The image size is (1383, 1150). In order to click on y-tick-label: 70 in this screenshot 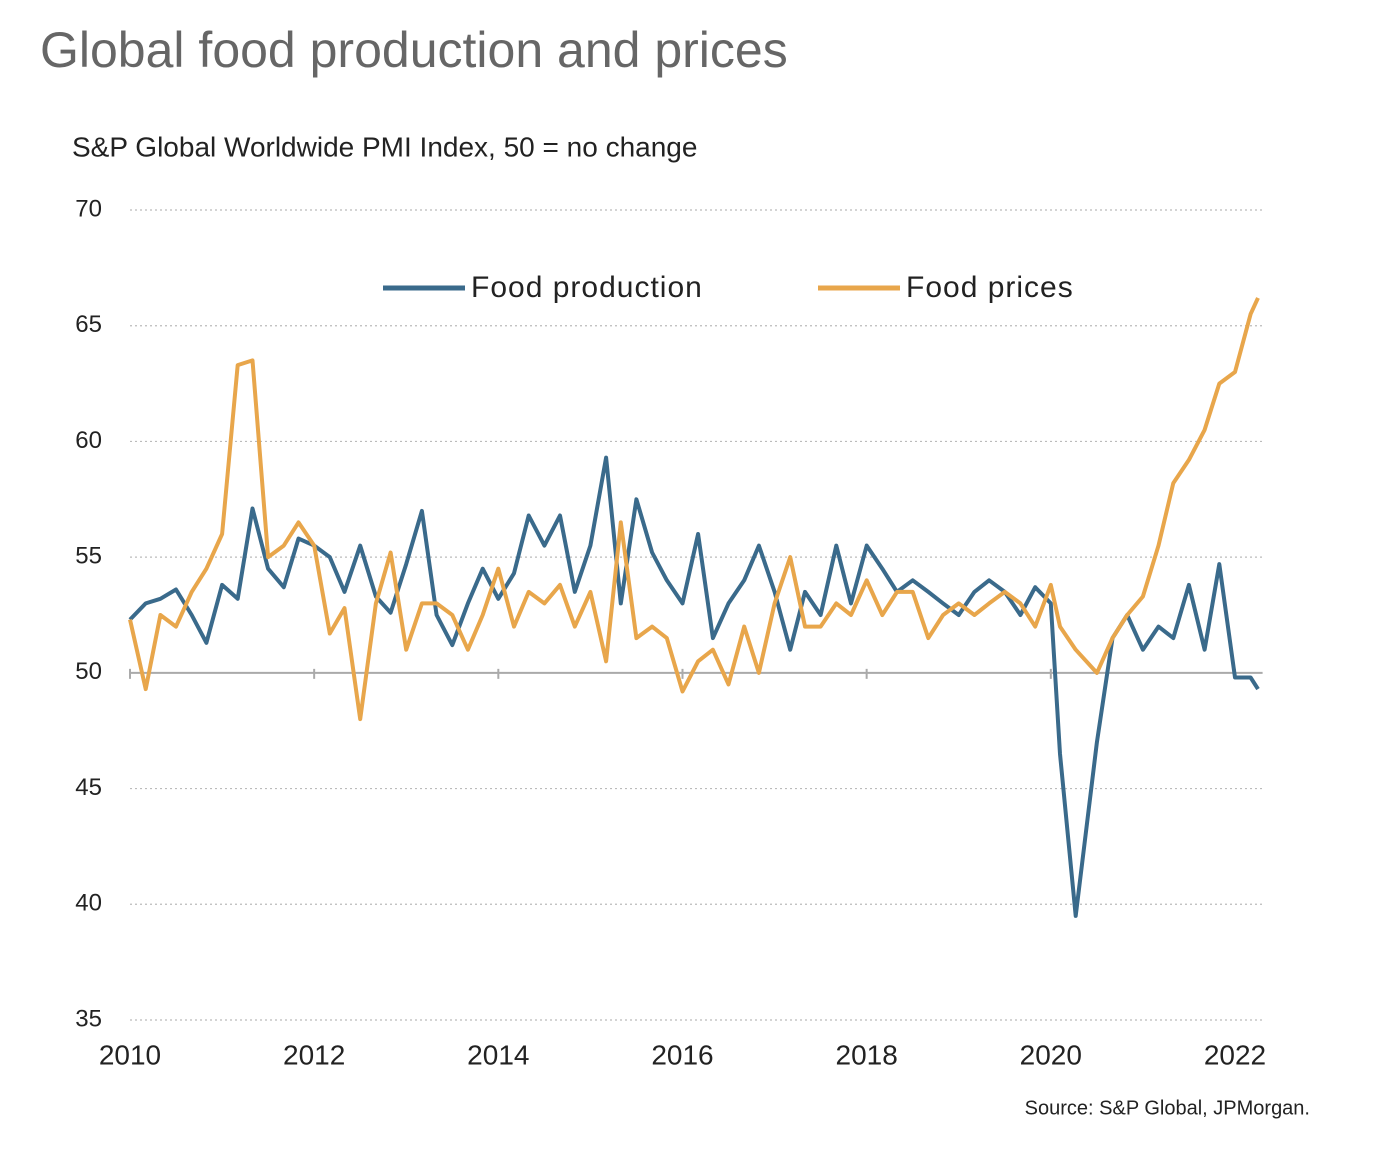, I will do `click(88, 208)`.